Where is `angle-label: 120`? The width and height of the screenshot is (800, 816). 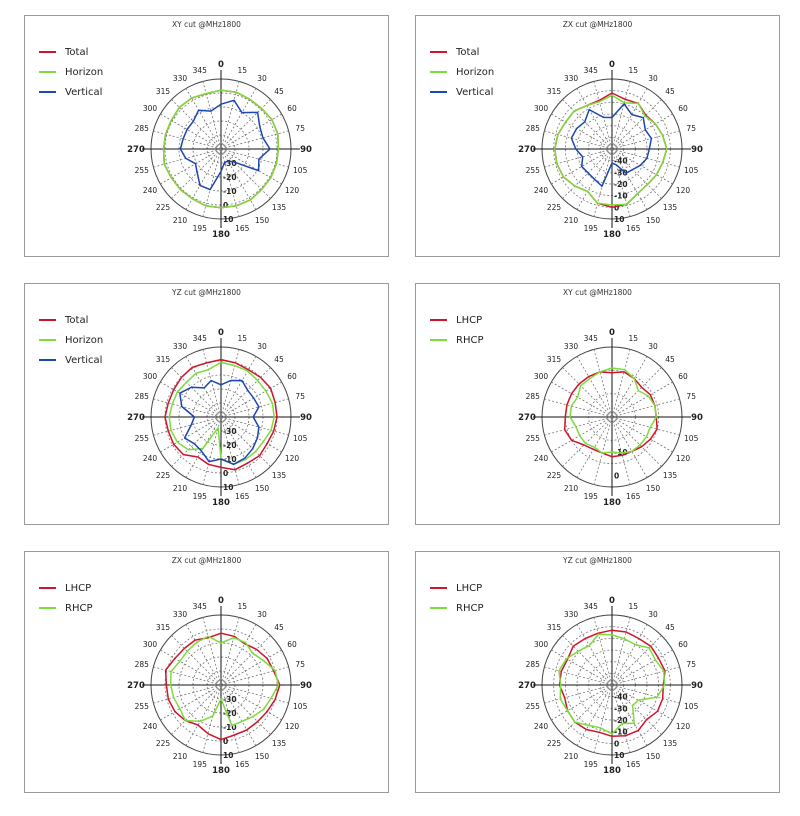
angle-label: 120 is located at coordinates (292, 726).